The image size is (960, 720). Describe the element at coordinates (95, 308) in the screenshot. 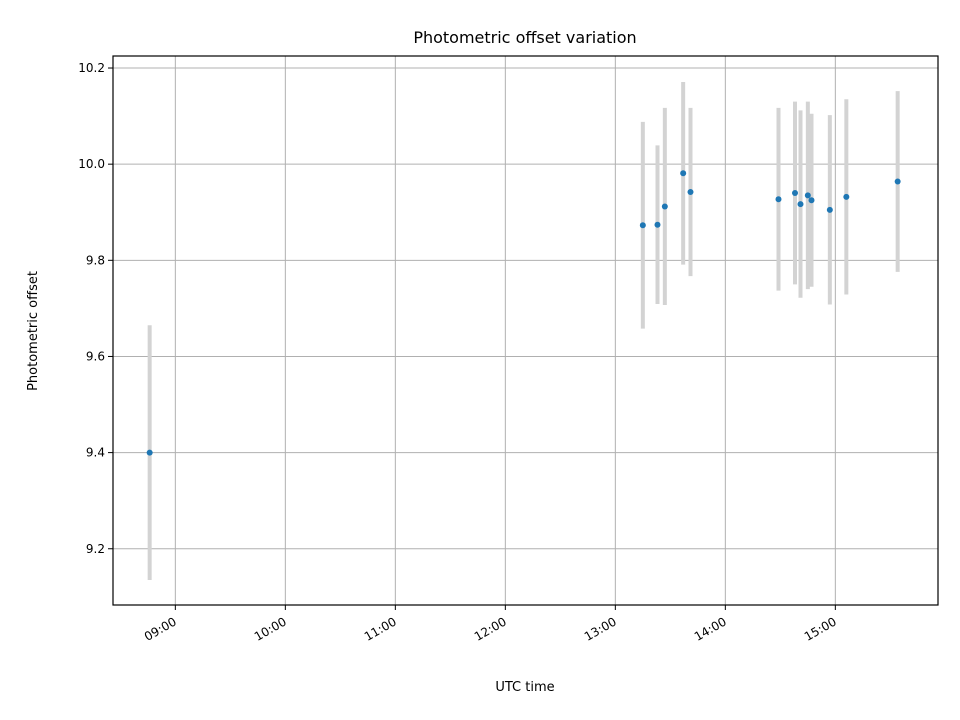

I see `y-axis-ticks: 9.2 9.4 9.6 9.8 10.0 10.2` at that location.